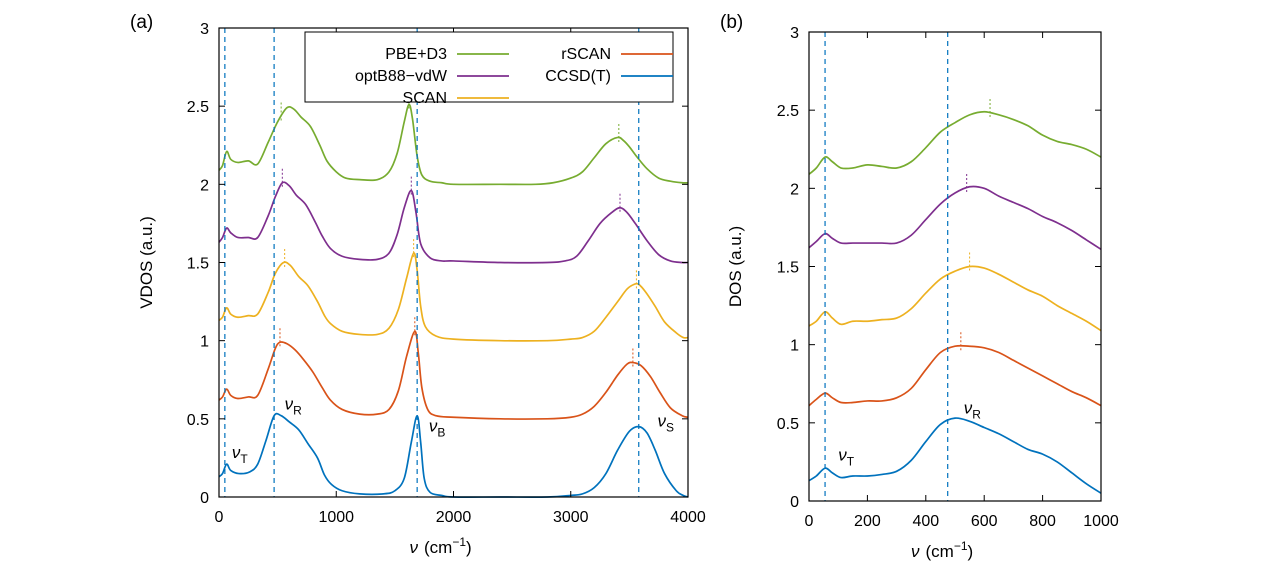 The height and width of the screenshot is (567, 1270). I want to click on x-tick-label: 400, so click(925, 521).